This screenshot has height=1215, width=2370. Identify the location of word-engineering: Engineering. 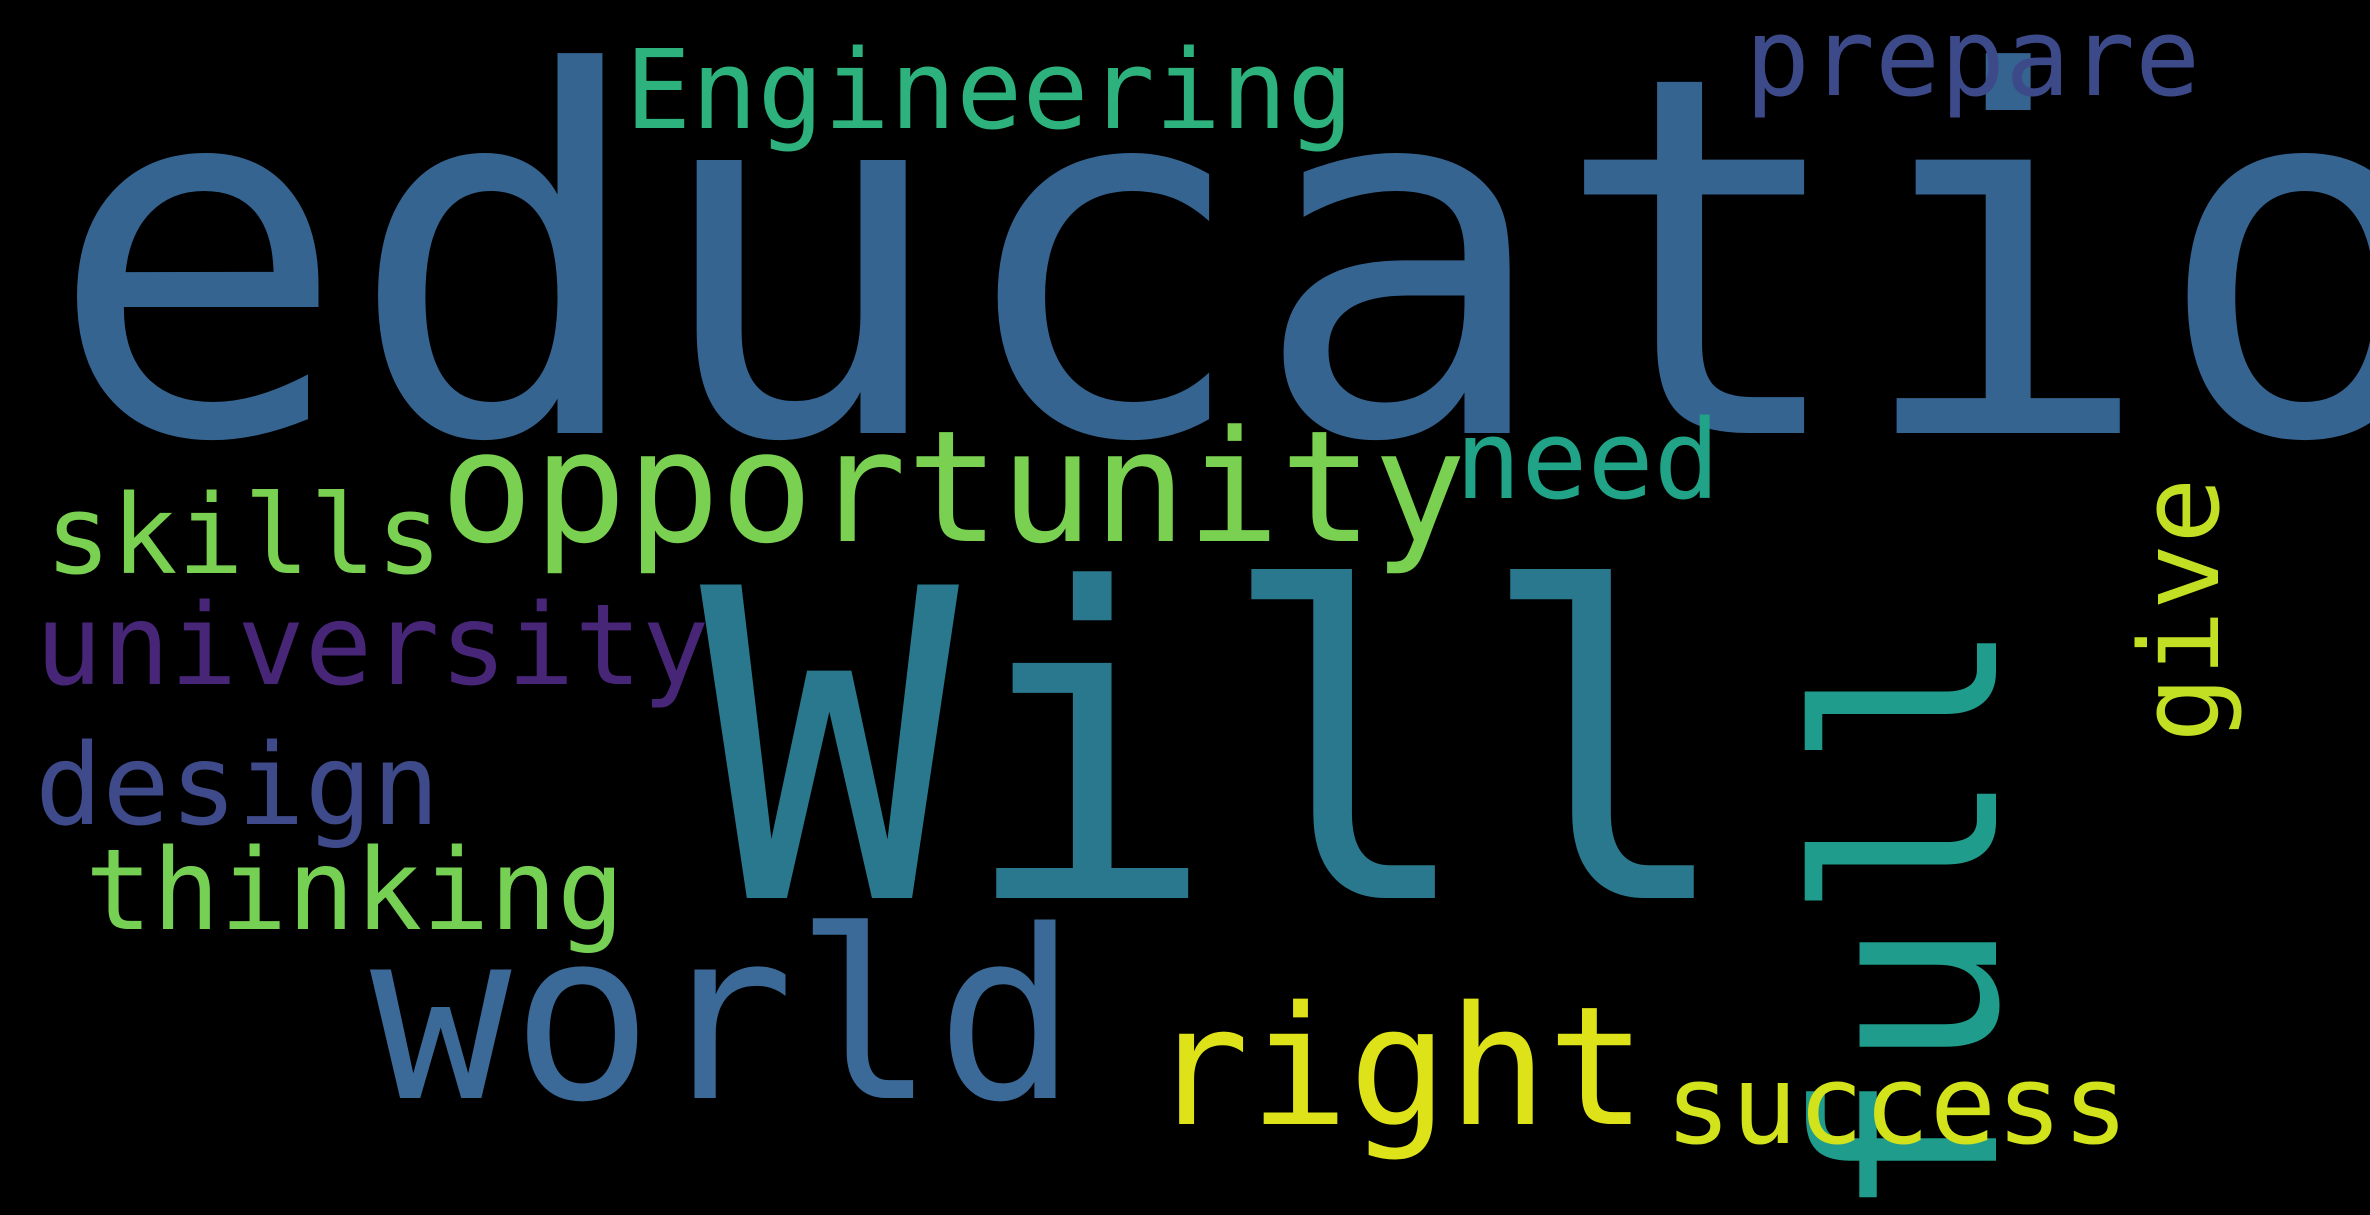
(989, 90).